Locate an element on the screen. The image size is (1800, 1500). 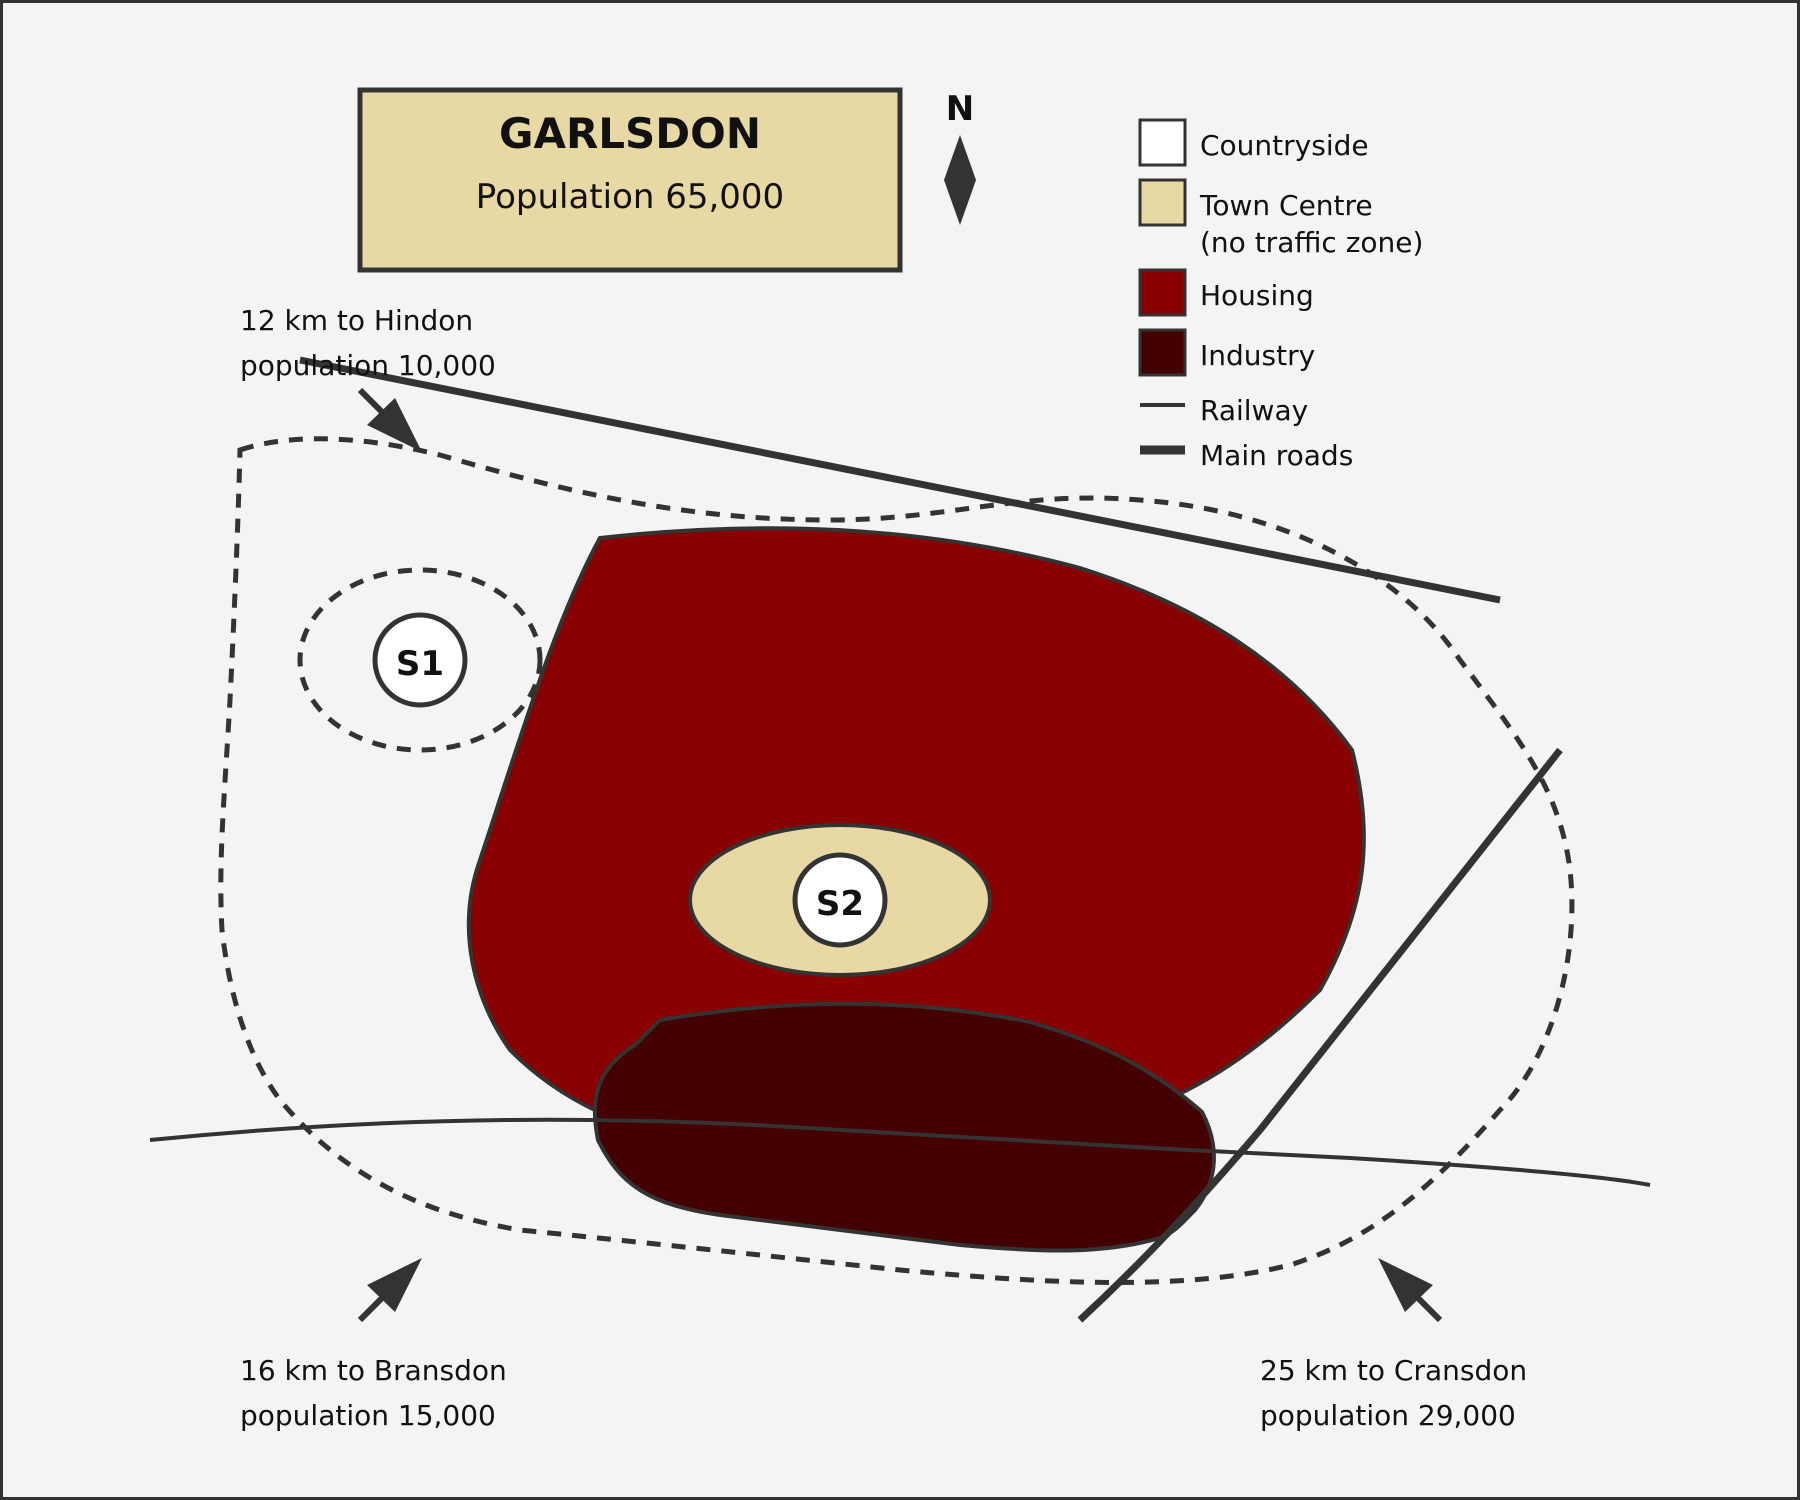
legend-label-countryside: Countryside is located at coordinates (1284, 145).